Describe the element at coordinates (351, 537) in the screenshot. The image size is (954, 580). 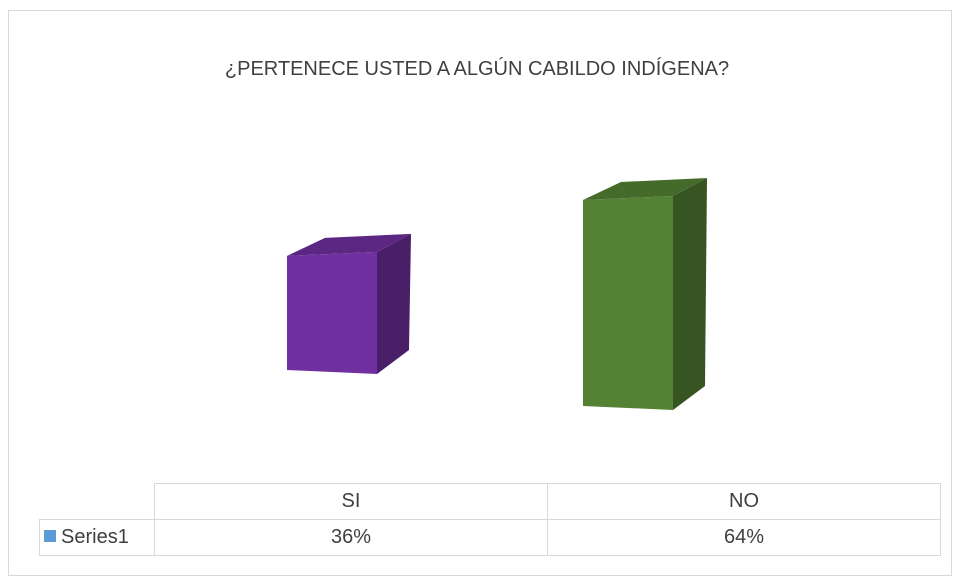
I see `value-label-si: 36%` at that location.